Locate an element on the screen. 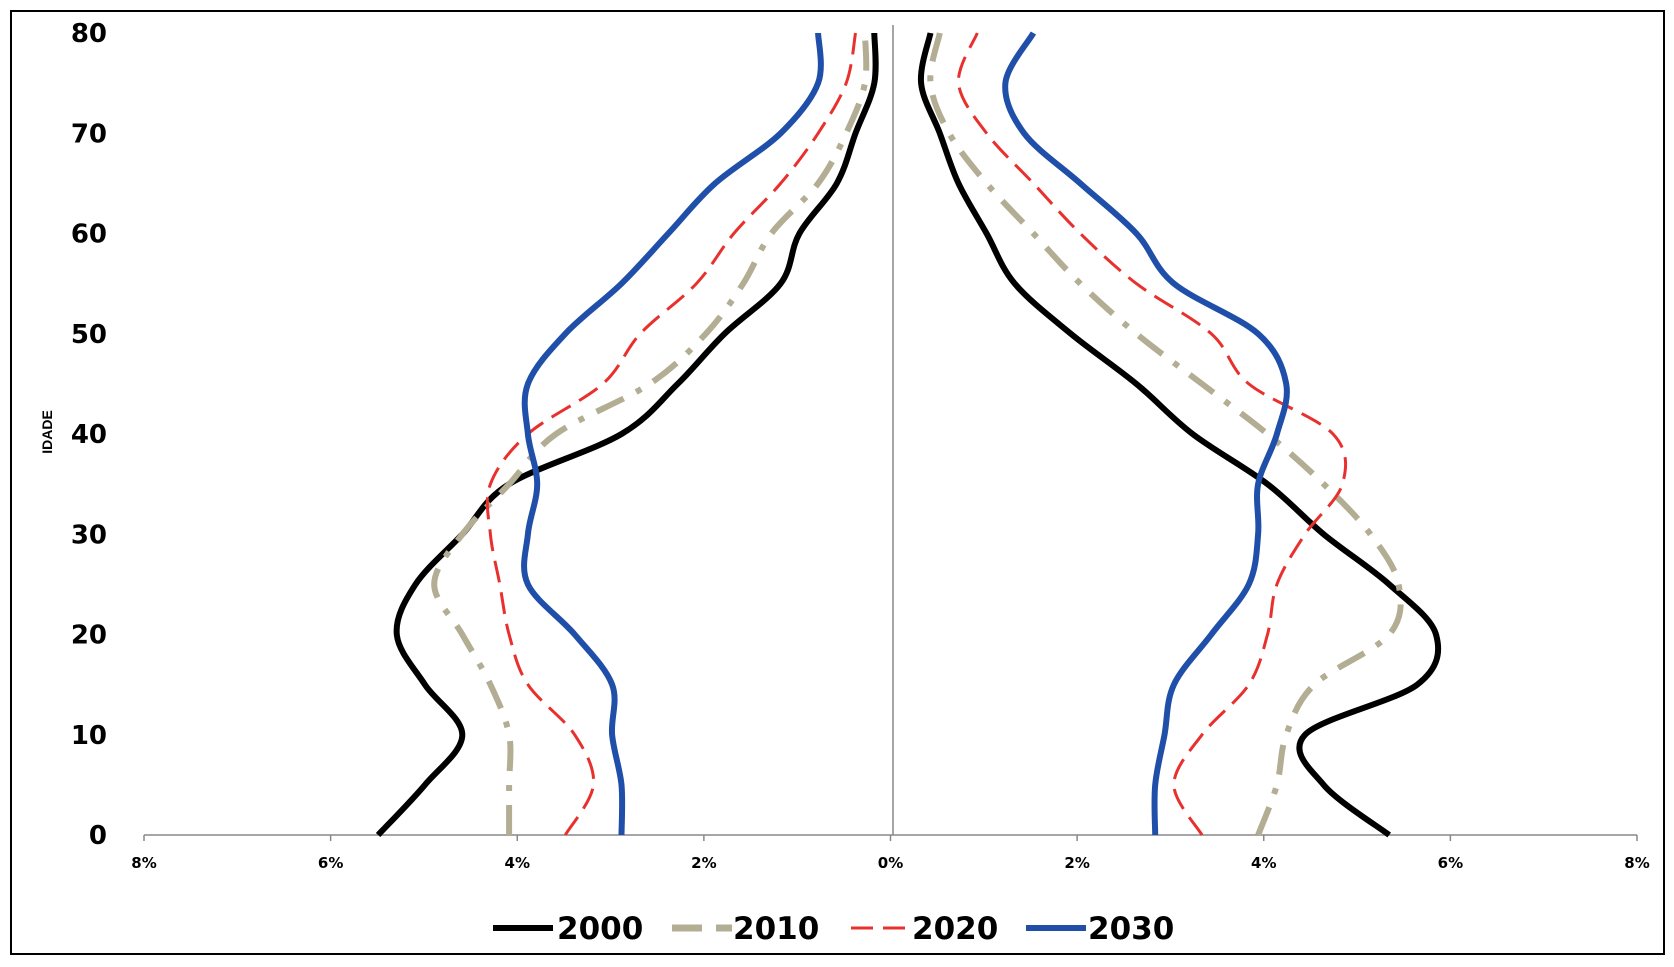  y-tick-label: 50 is located at coordinates (89, 335).